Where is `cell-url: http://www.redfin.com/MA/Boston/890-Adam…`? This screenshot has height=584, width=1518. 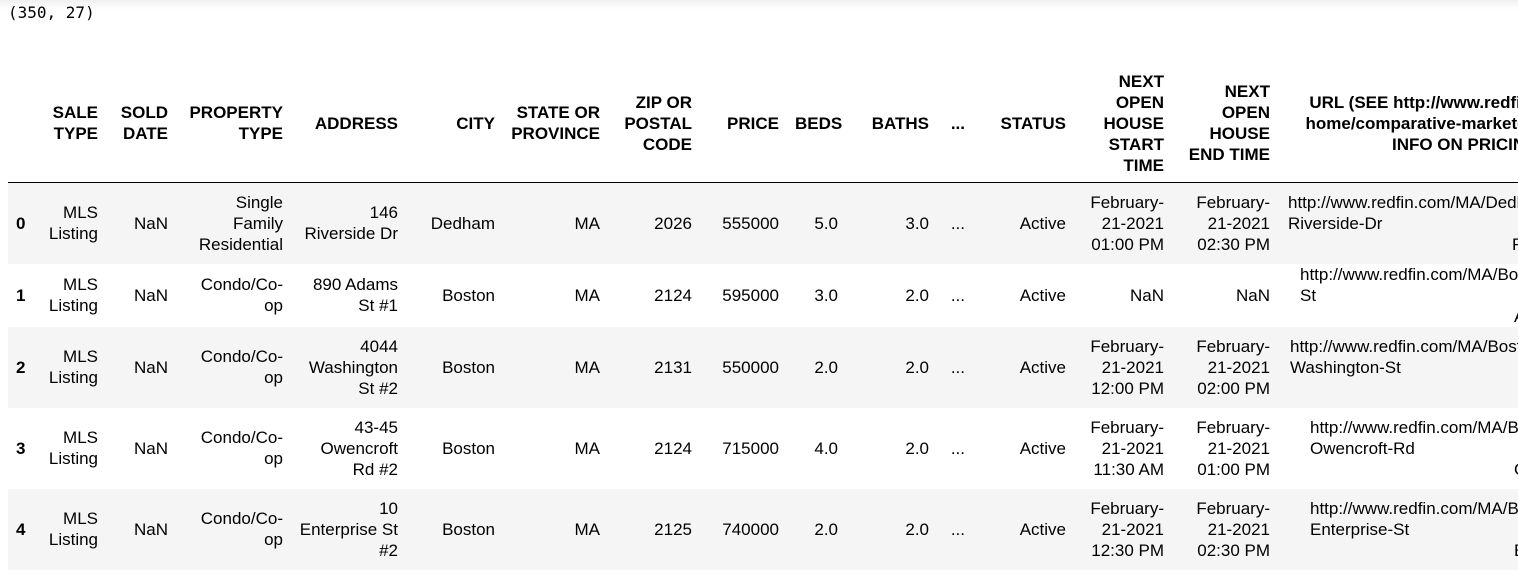
cell-url: http://www.redfin.com/MA/Boston/890-Adam… is located at coordinates (1398, 295).